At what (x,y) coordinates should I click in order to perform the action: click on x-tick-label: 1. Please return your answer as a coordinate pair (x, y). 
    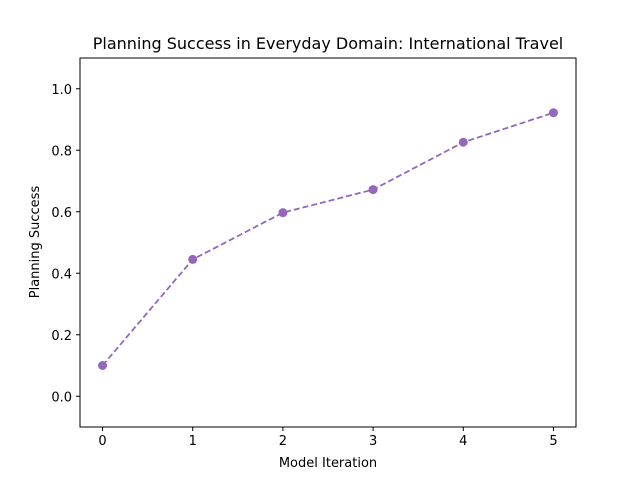
    Looking at the image, I should click on (193, 441).